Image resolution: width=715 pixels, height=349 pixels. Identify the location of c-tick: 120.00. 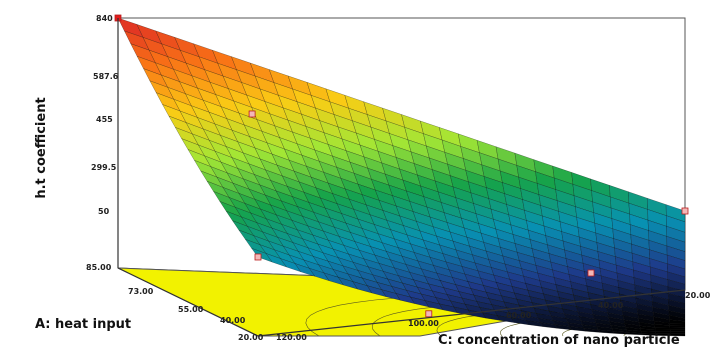
(291, 337).